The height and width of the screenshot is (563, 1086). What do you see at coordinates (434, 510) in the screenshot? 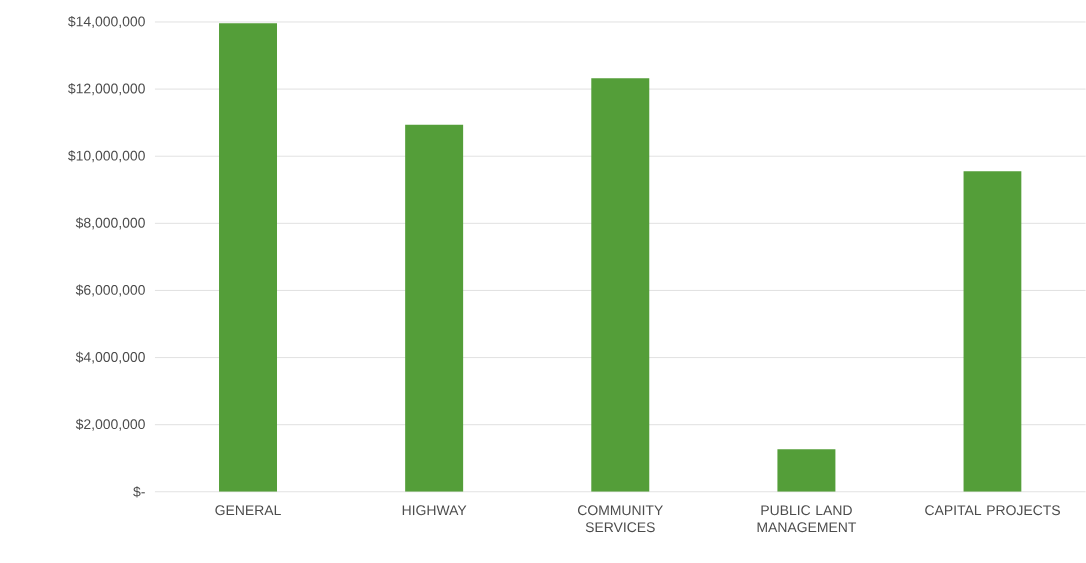
I see `x-tick-label: HIGHWAY` at bounding box center [434, 510].